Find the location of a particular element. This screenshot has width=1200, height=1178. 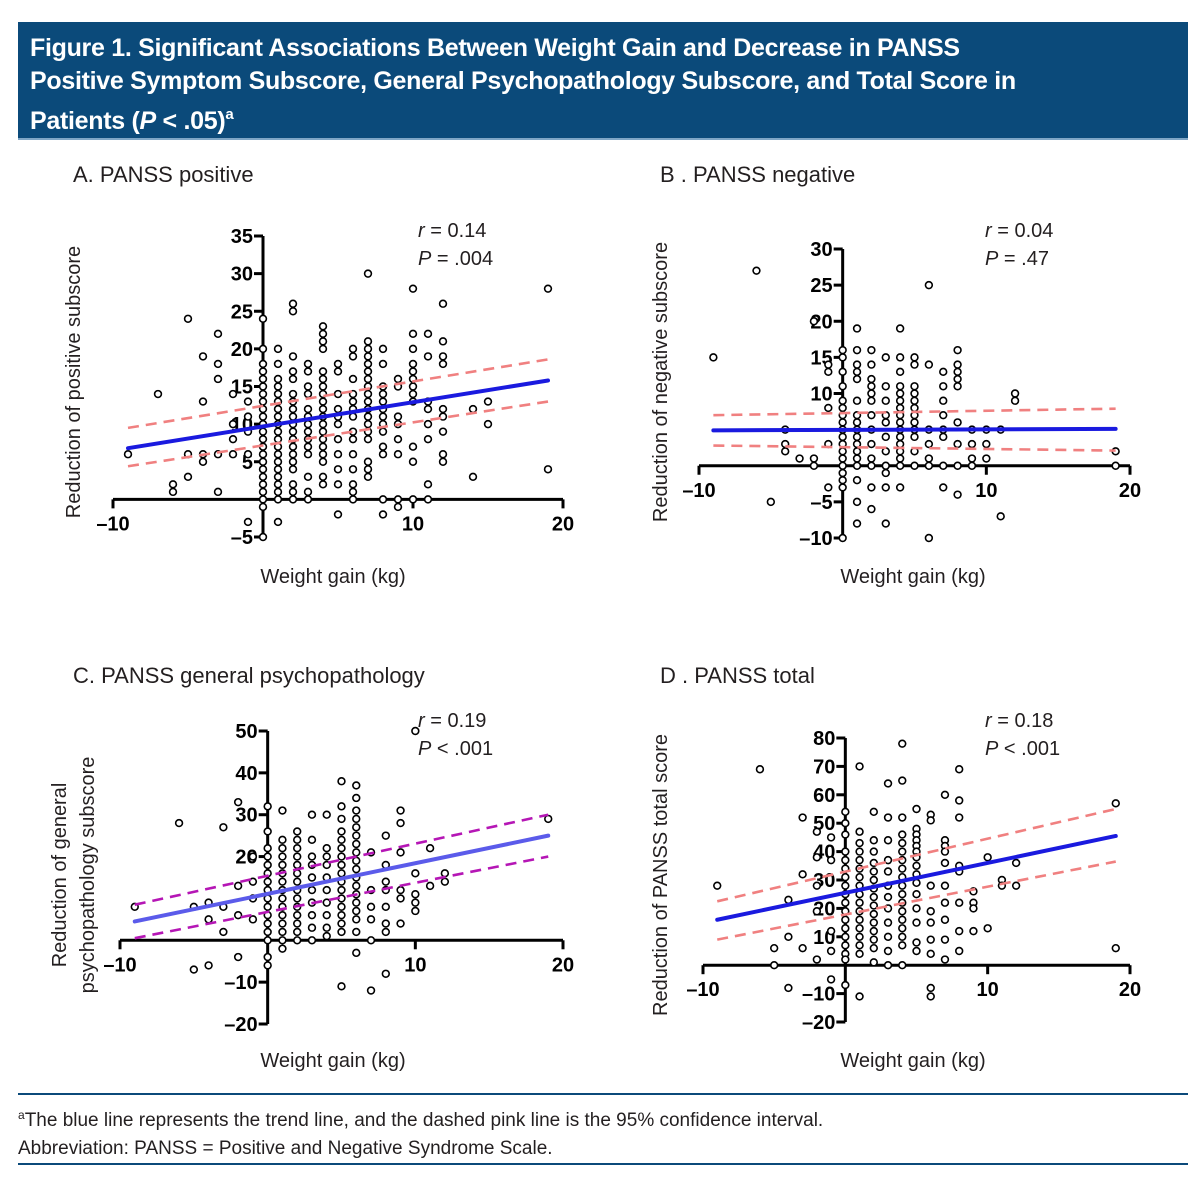

p-symbol: P is located at coordinates (992, 749).